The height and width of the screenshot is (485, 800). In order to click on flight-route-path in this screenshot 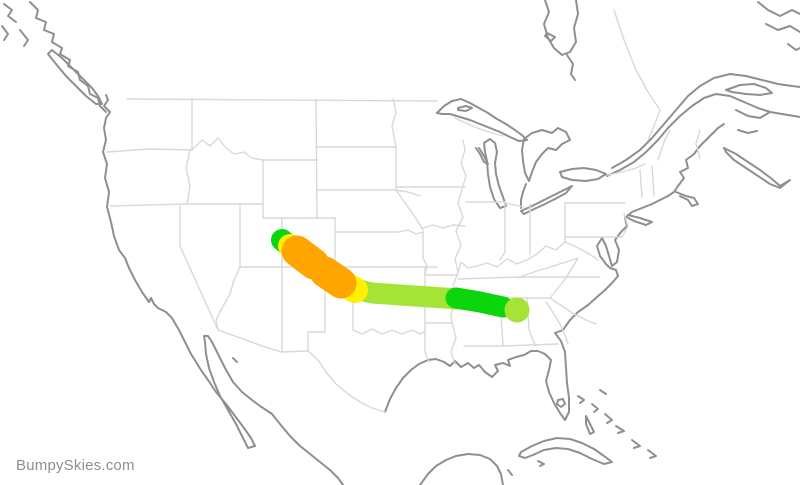, I will do `click(400, 276)`.